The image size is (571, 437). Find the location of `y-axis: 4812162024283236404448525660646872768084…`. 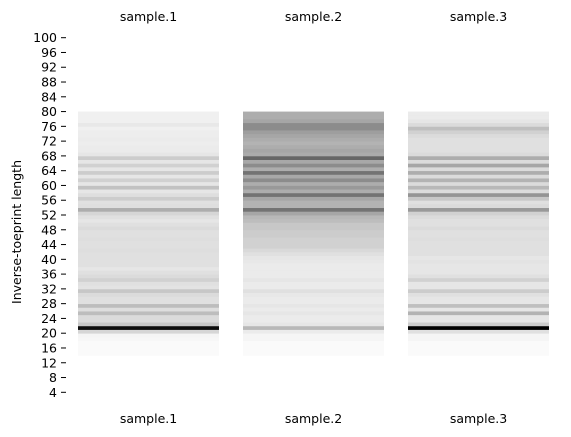

y-axis: 4812162024283236404448525660646872768084… is located at coordinates (49, 215).